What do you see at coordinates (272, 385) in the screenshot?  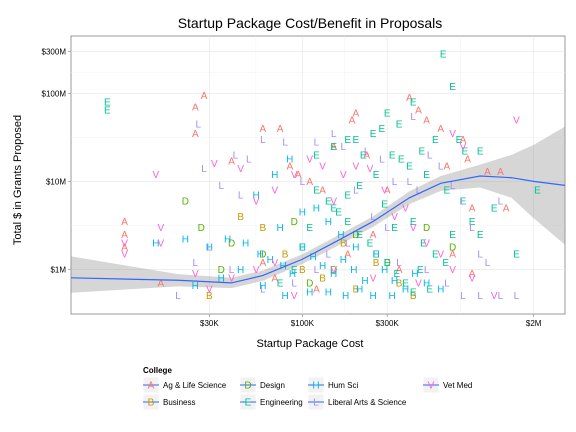 I see `legend-label: Design` at bounding box center [272, 385].